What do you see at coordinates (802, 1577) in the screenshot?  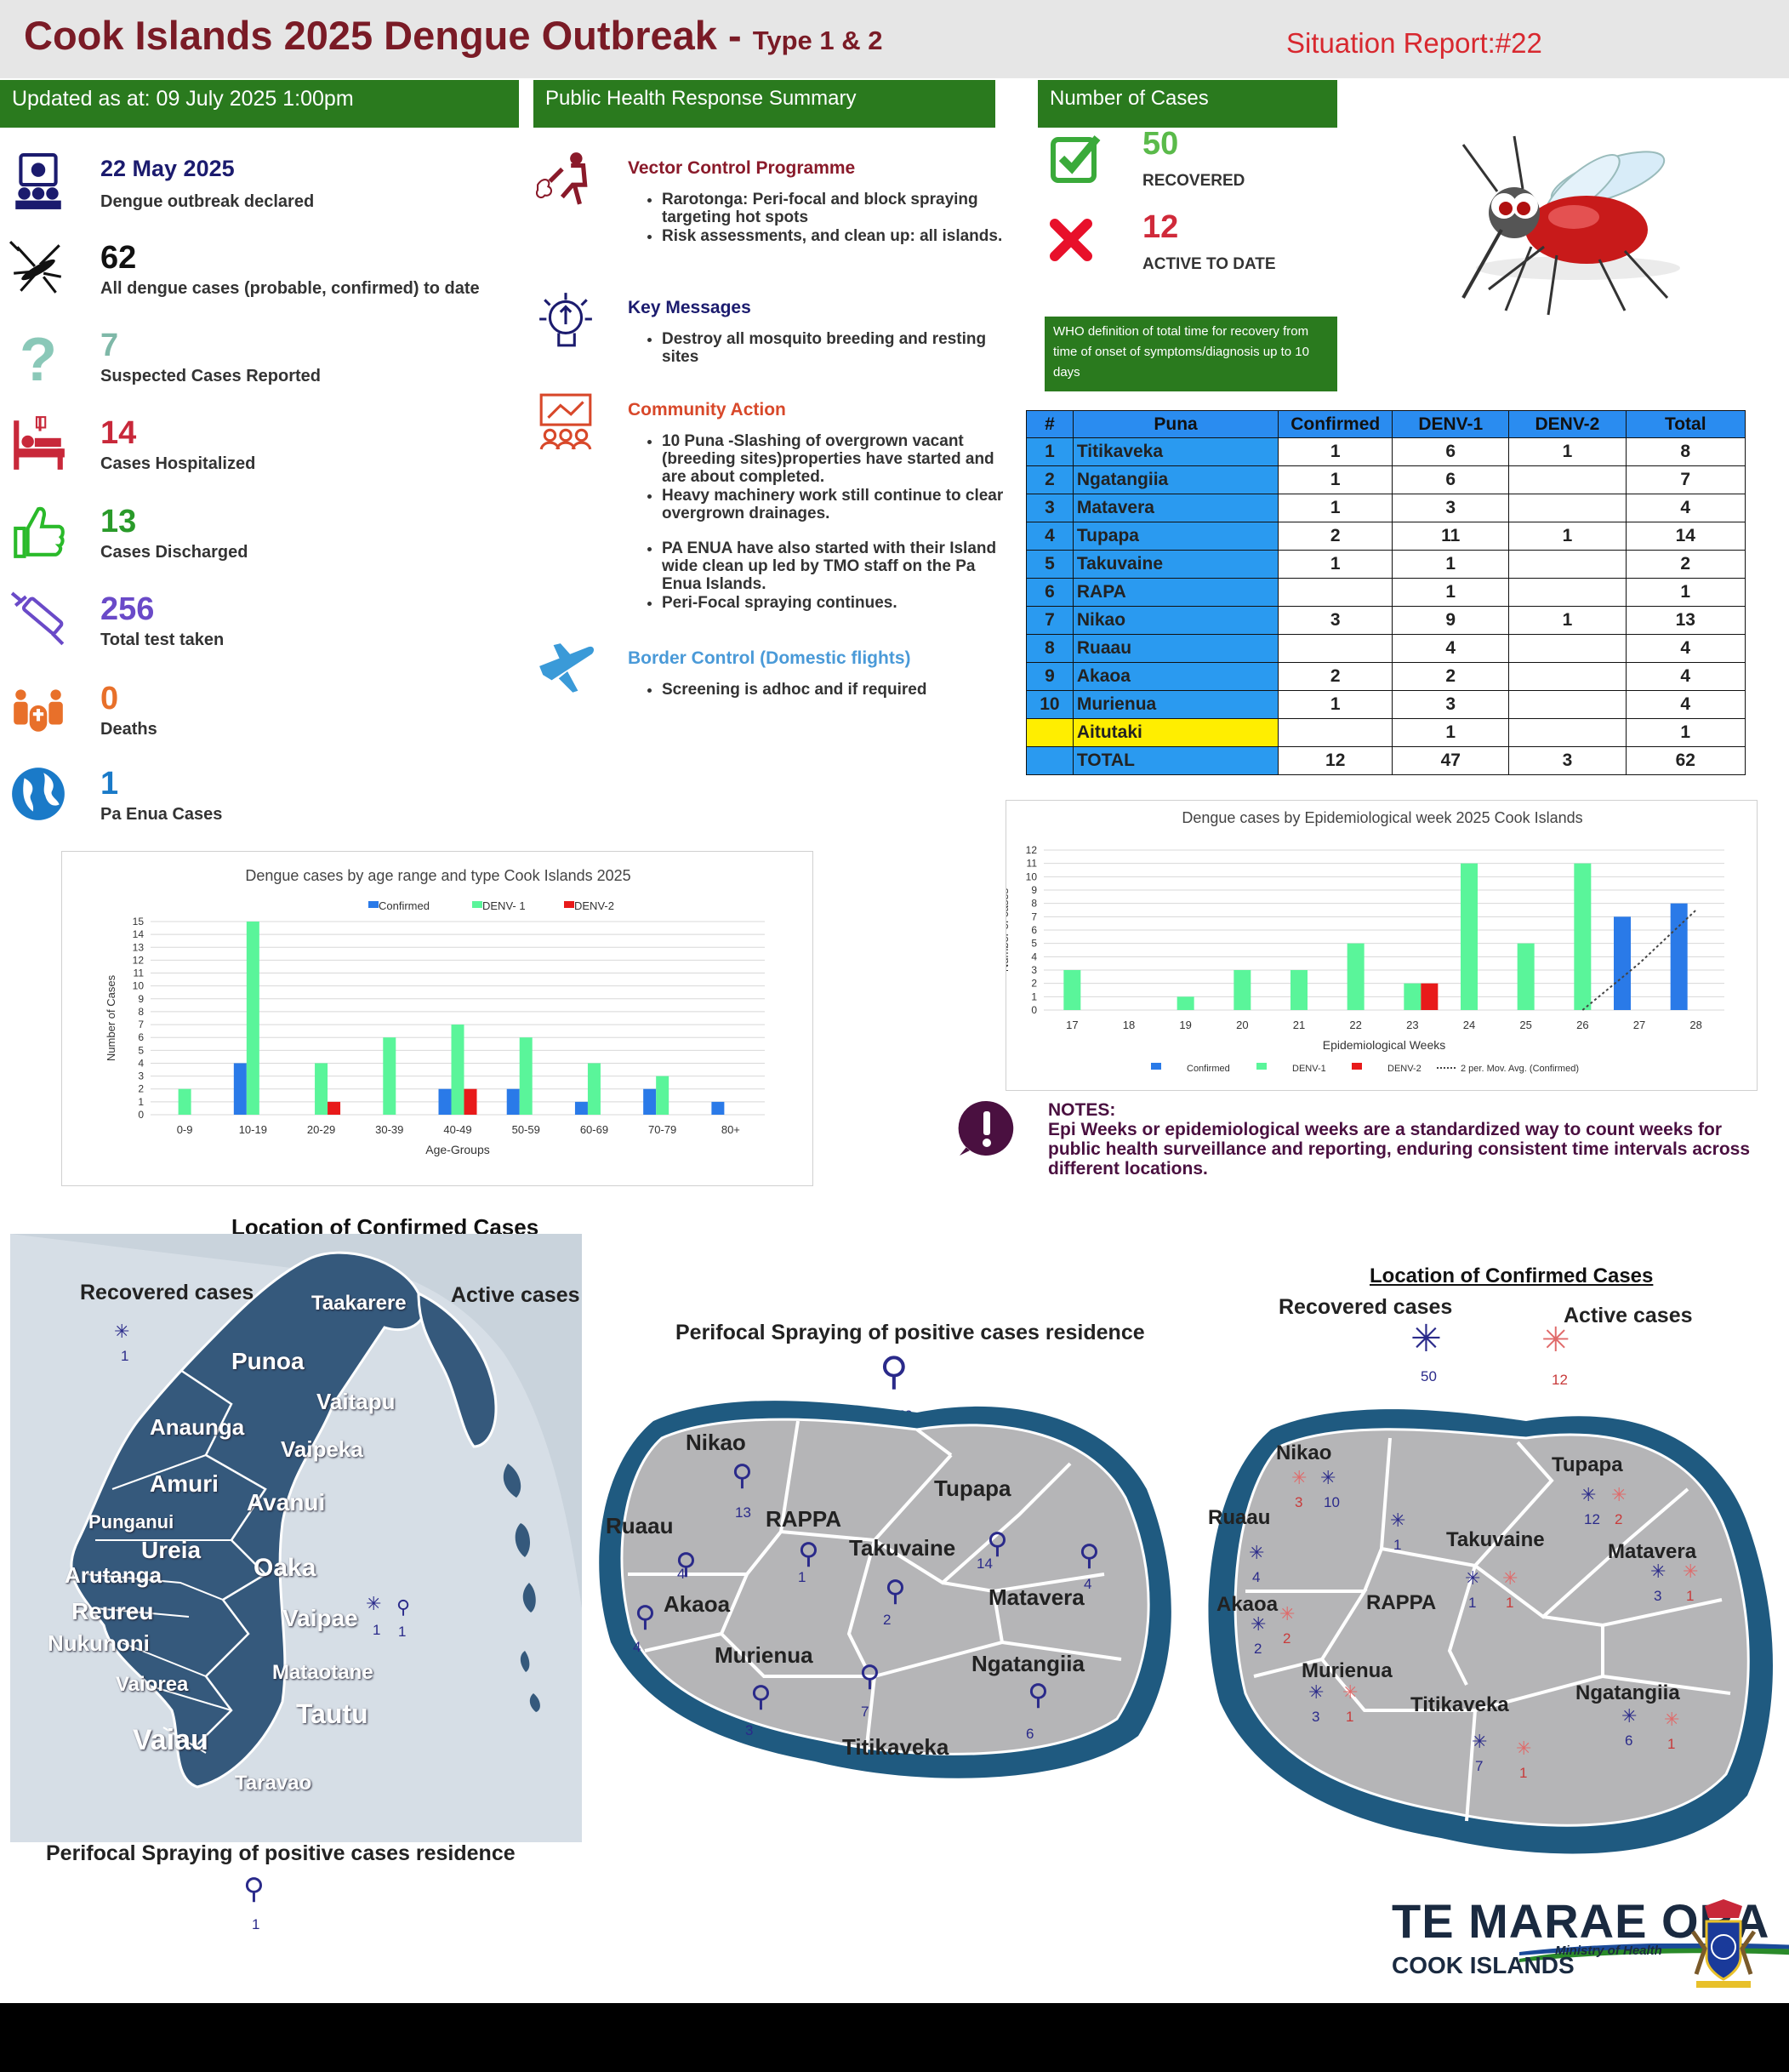 I see `mid-district-count: 1` at bounding box center [802, 1577].